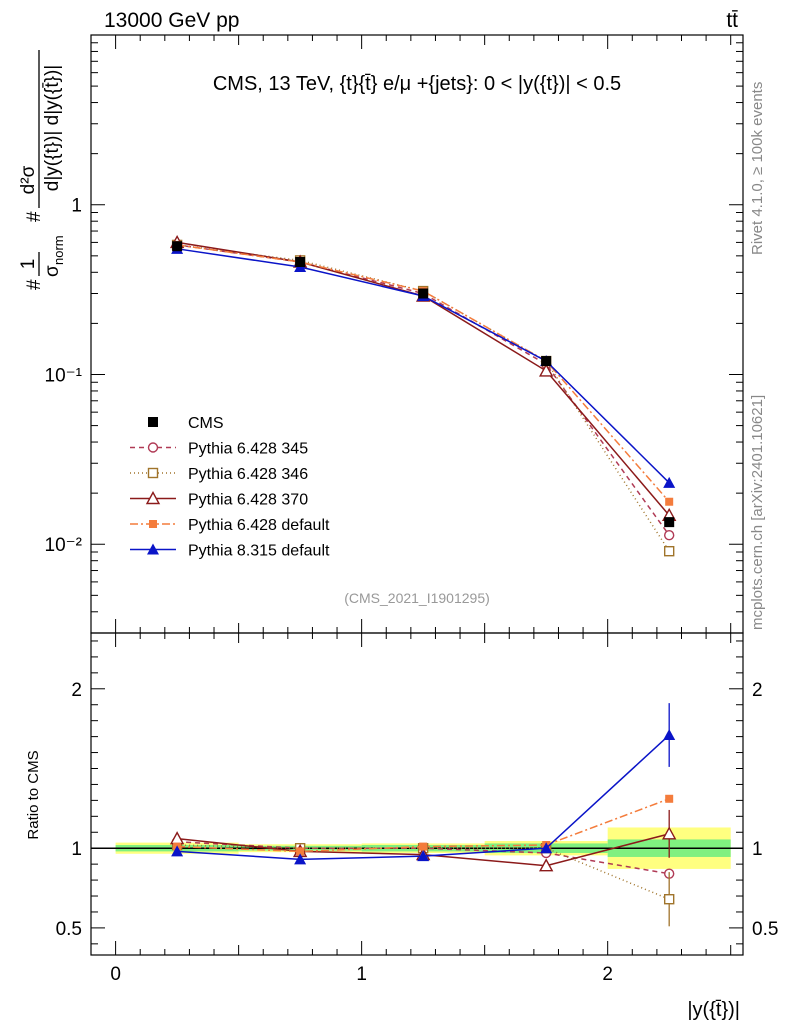 Image resolution: width=786 pixels, height=1024 pixels. I want to click on legend-entry-1: Pythia 6.428 346, so click(219, 474).